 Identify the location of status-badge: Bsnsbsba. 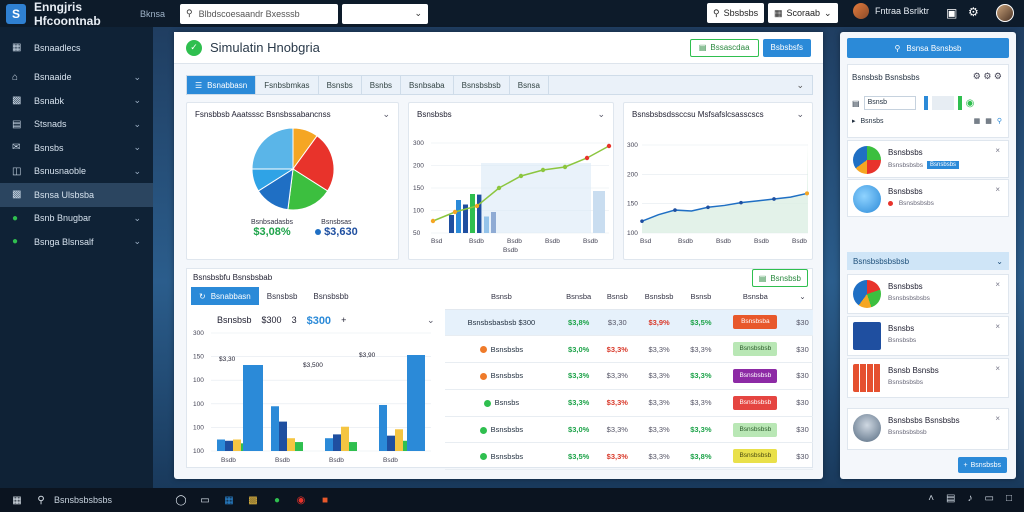
(755, 322).